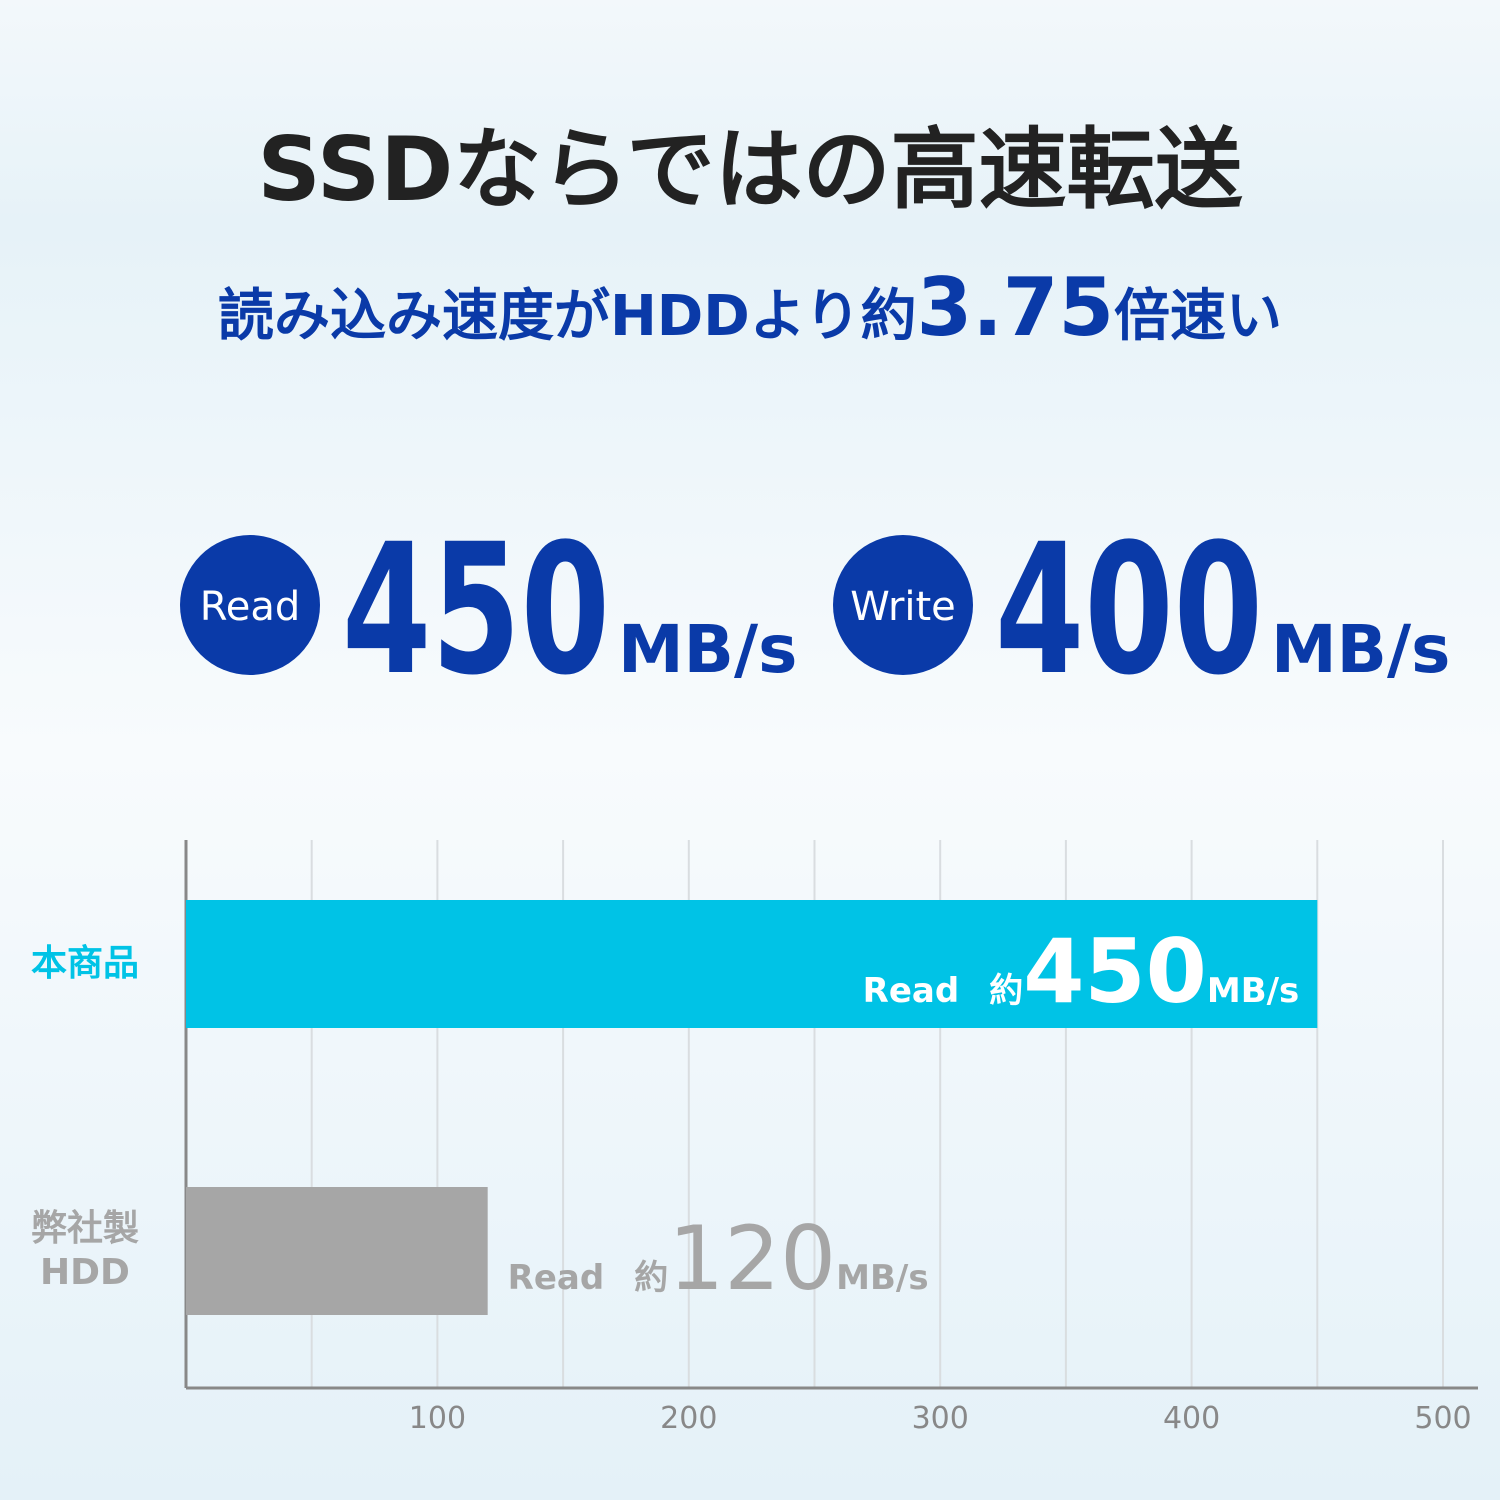 This screenshot has width=1500, height=1500. I want to click on value-label: Read 約120MB/s, so click(718, 1258).